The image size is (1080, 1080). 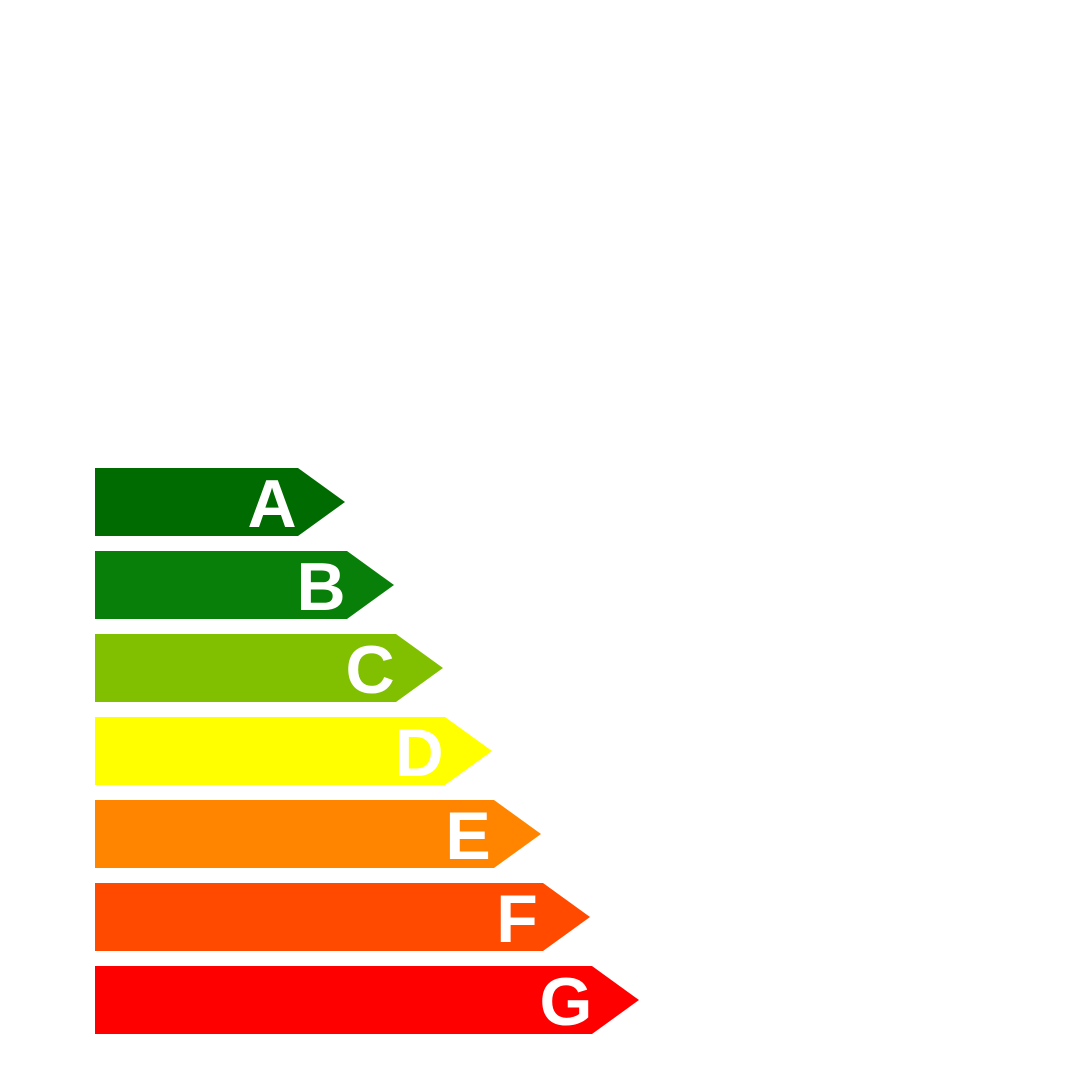 What do you see at coordinates (566, 1002) in the screenshot?
I see `rating-letter: G` at bounding box center [566, 1002].